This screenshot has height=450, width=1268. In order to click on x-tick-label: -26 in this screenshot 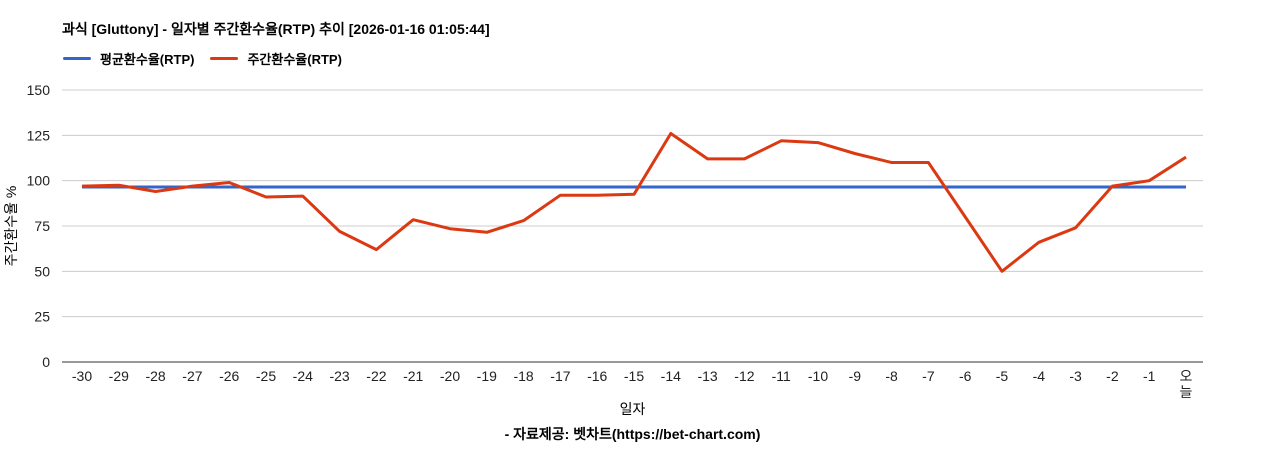, I will do `click(229, 376)`.